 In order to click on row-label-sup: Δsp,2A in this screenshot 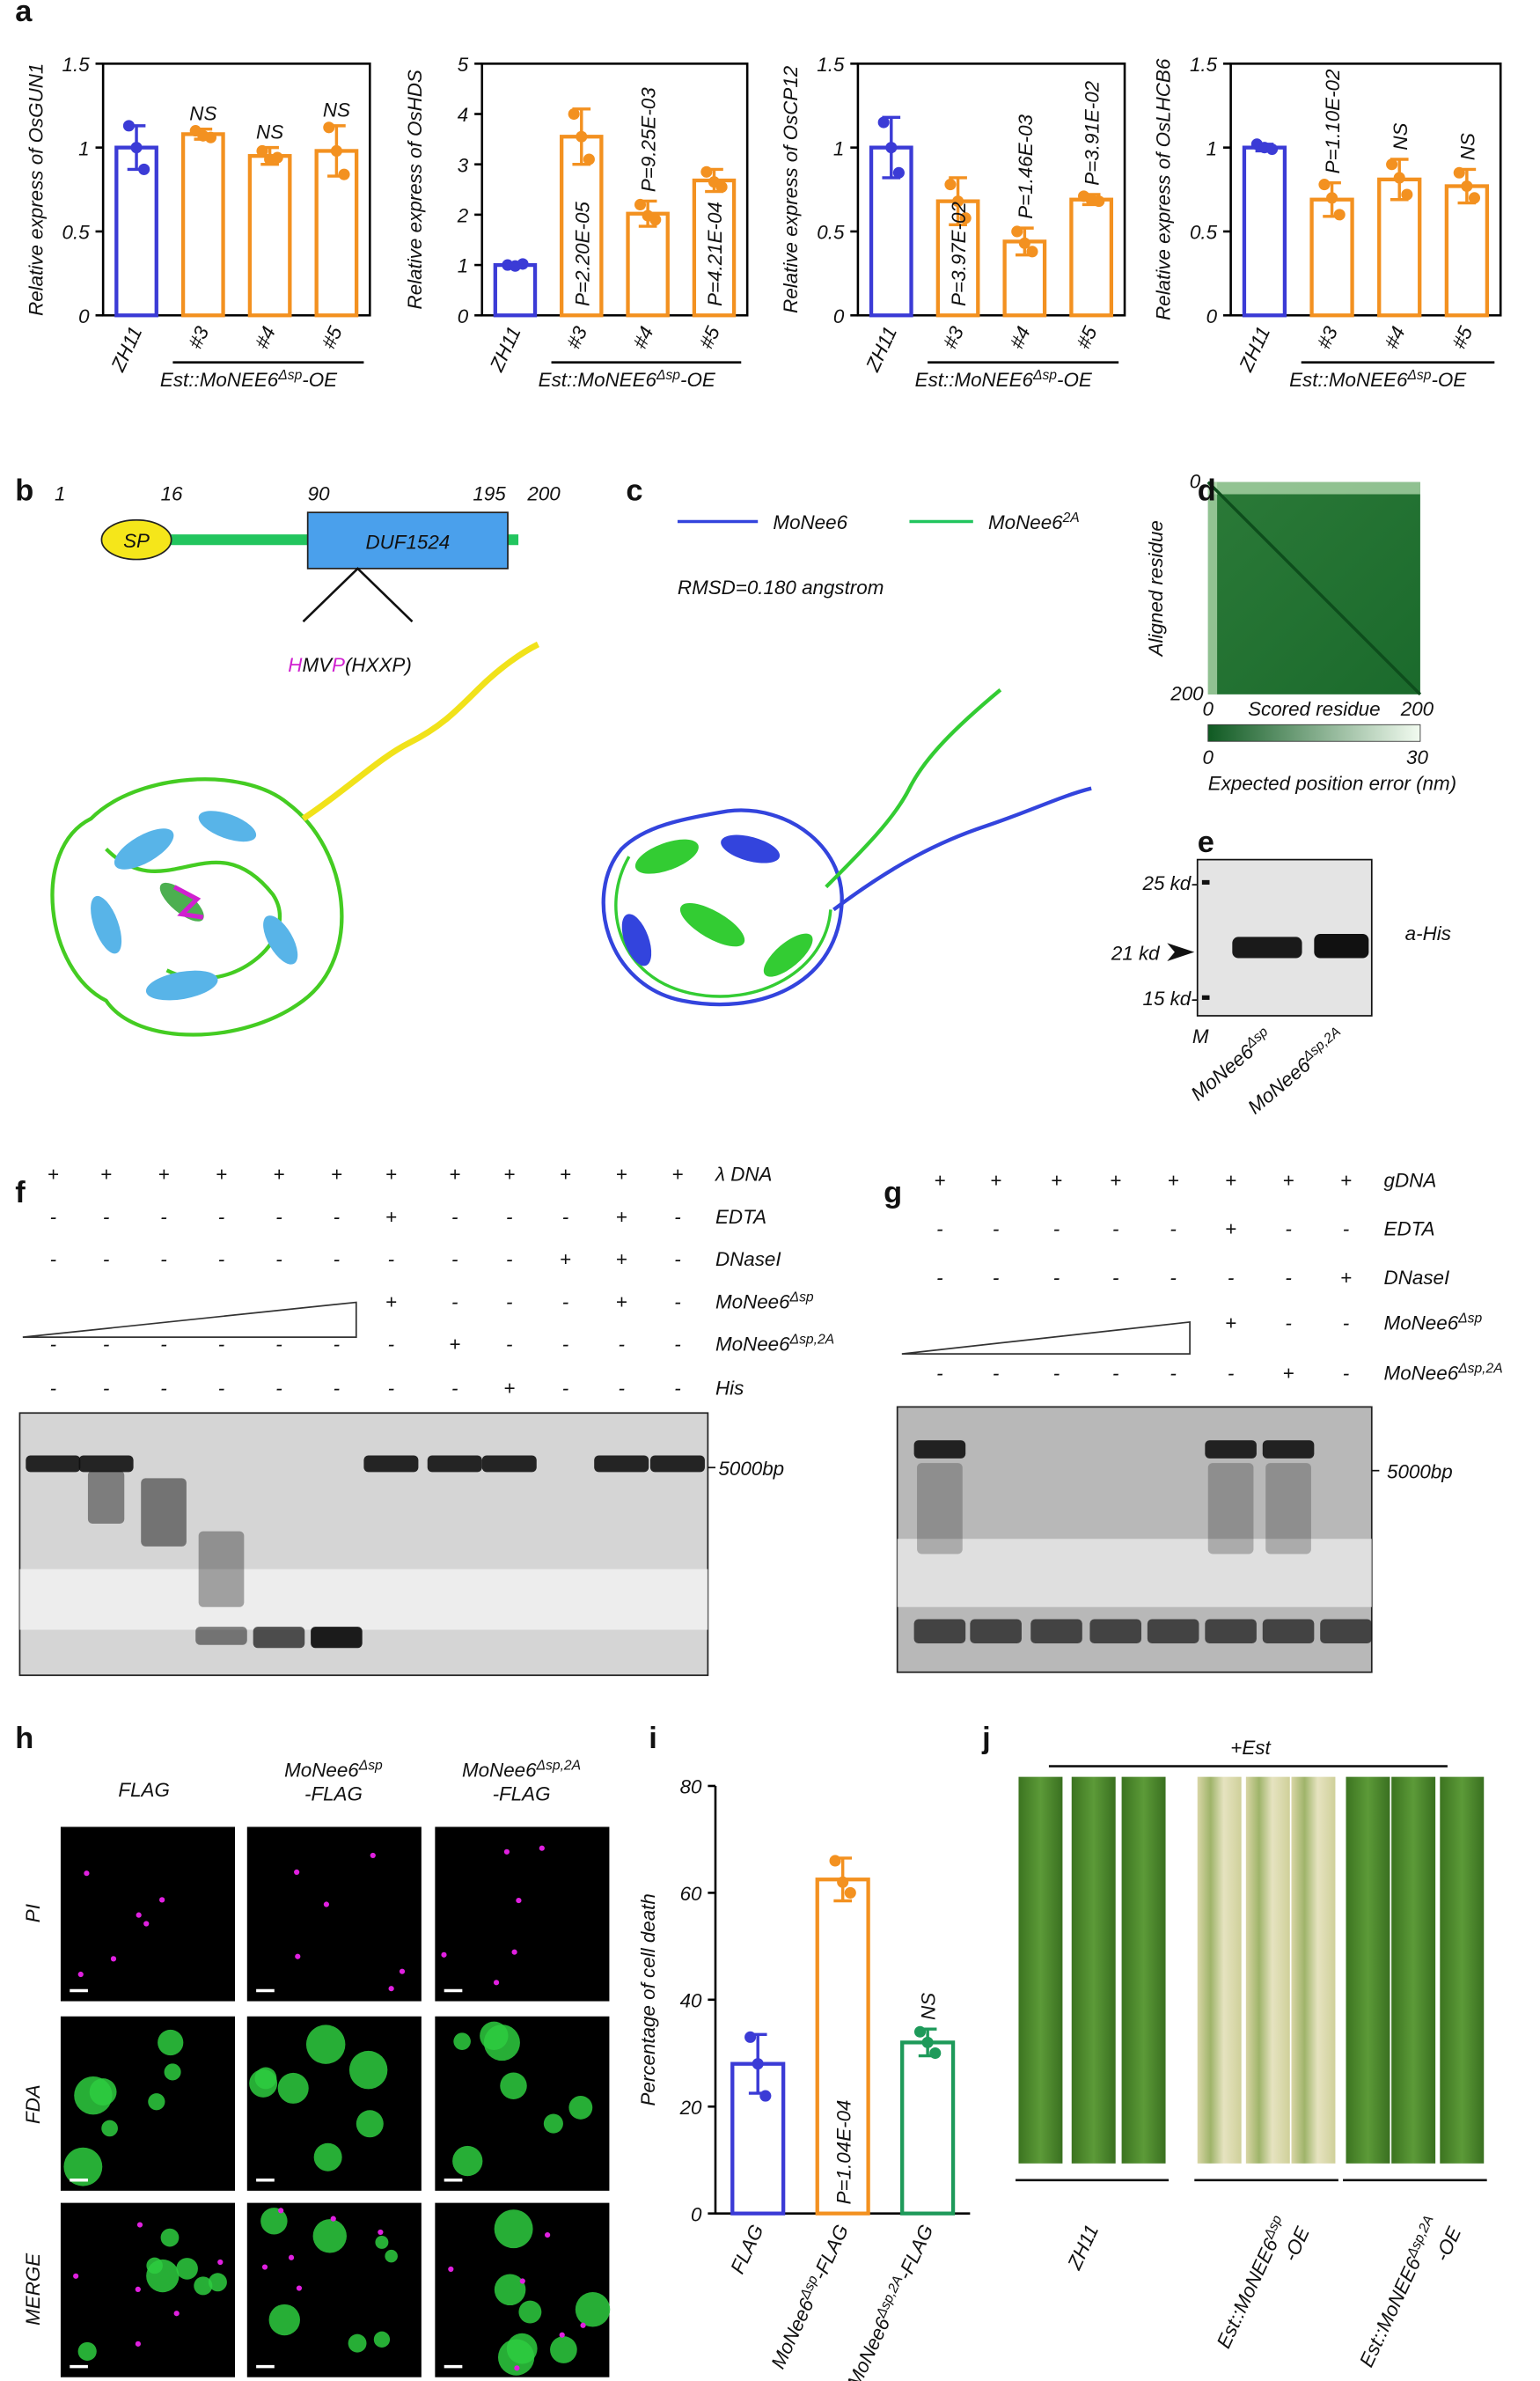, I will do `click(812, 1339)`.